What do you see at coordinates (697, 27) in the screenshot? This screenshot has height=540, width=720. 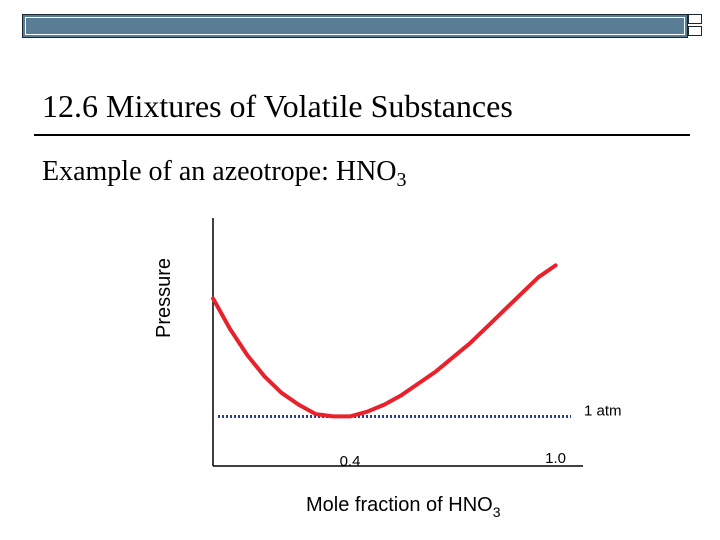 I see `corner-decor-squares` at bounding box center [697, 27].